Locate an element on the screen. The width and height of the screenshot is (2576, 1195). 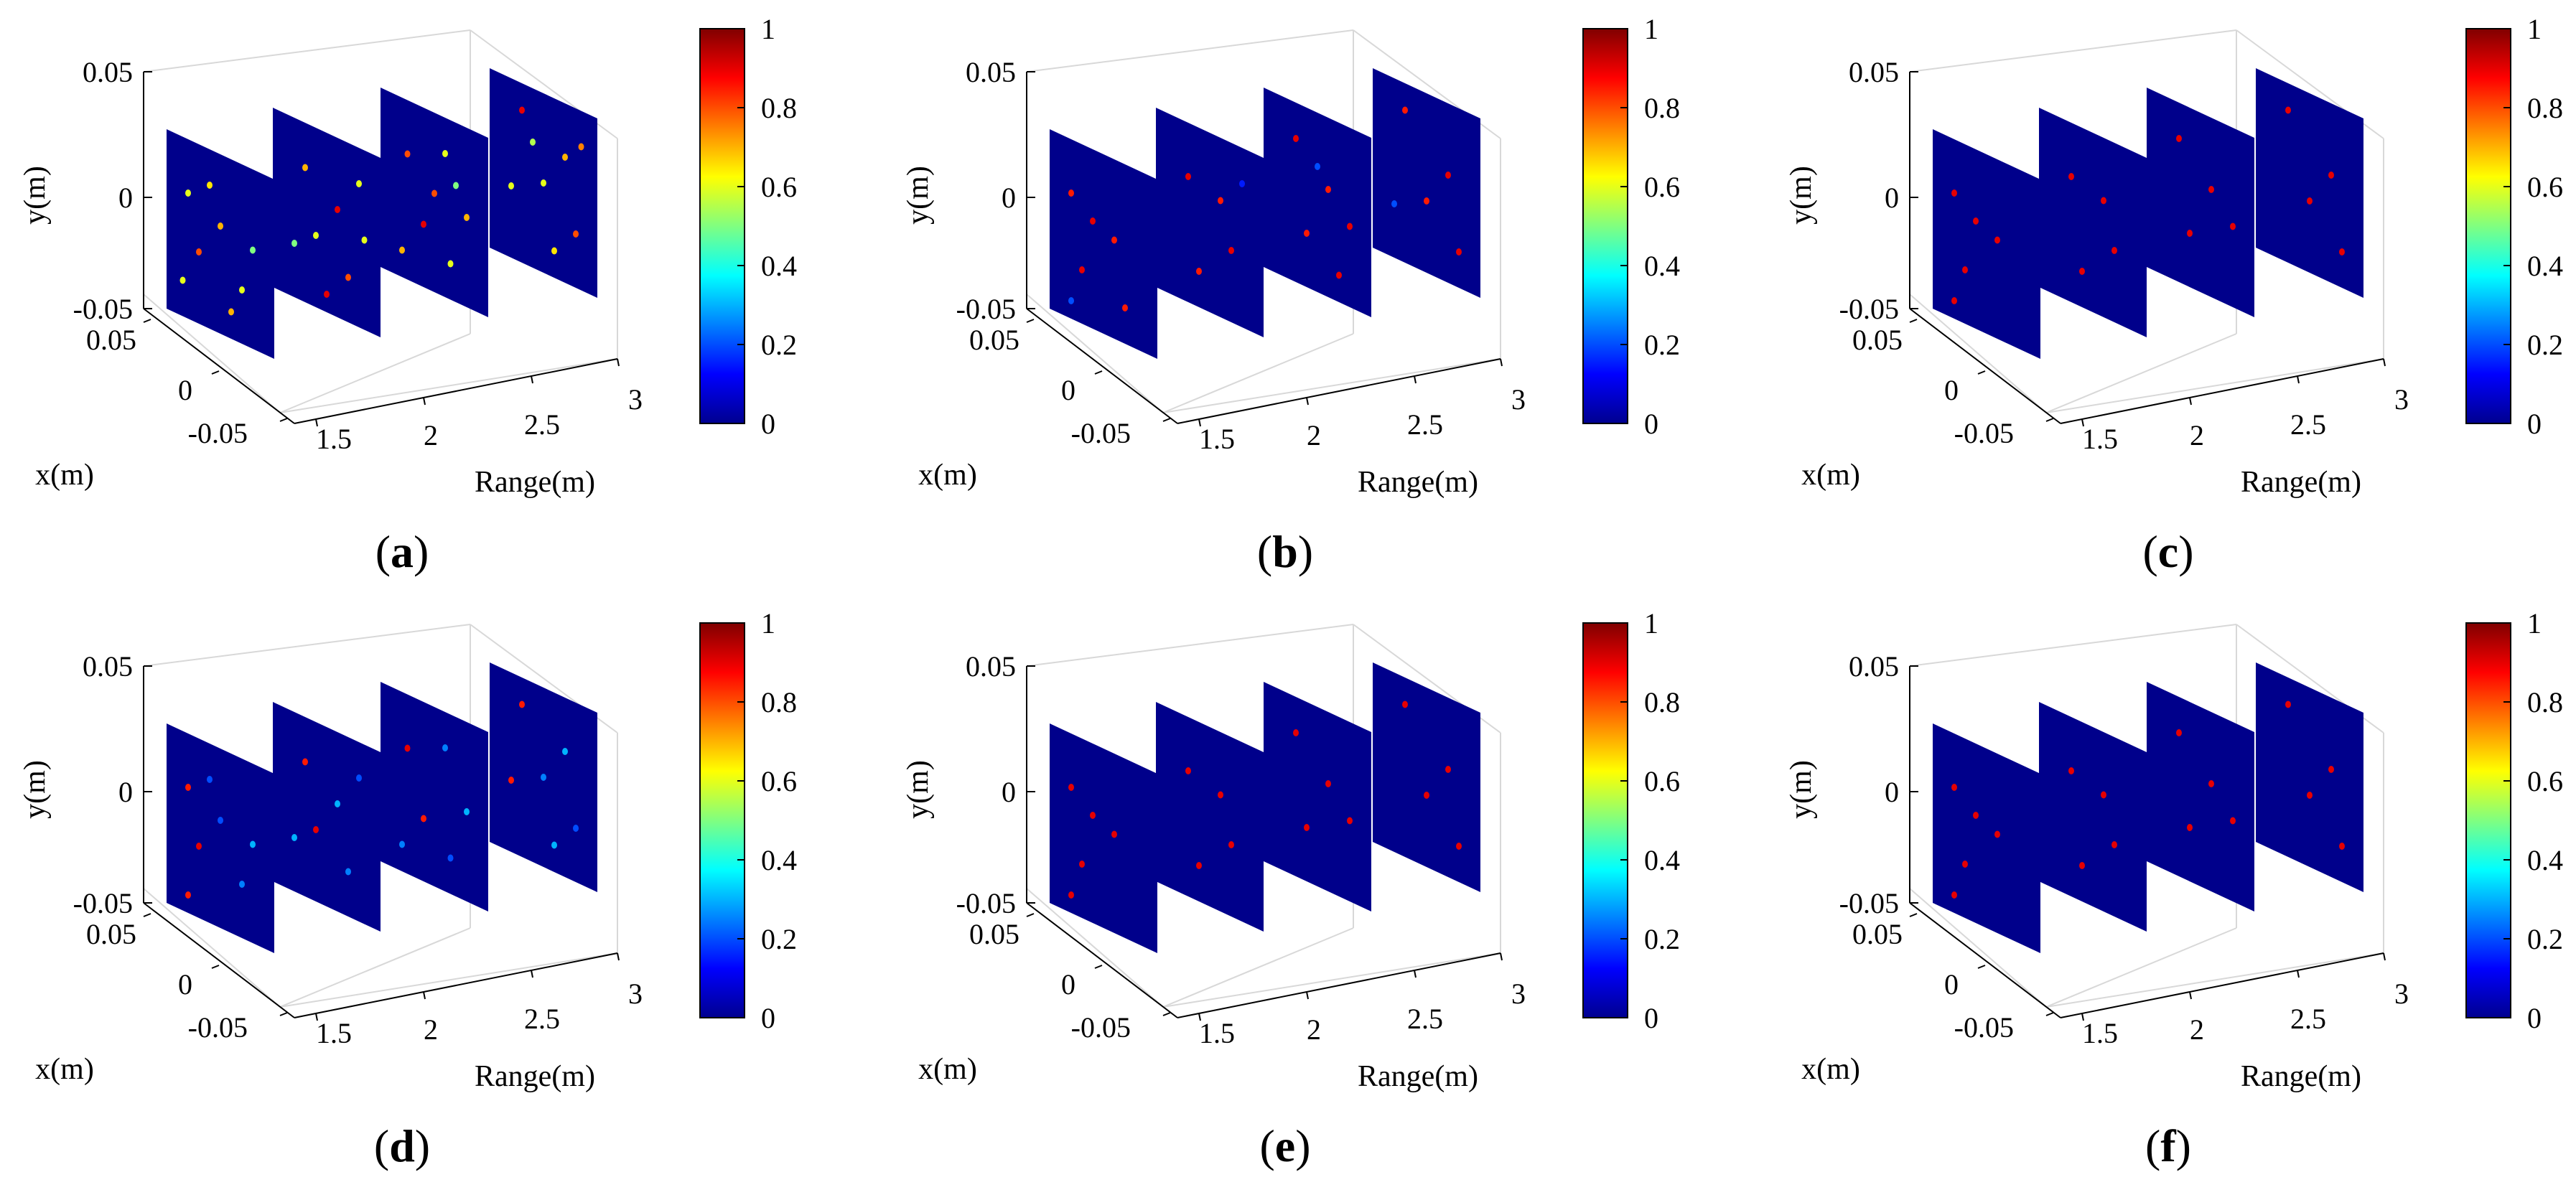
scatter-points is located at coordinates (2148, 800).